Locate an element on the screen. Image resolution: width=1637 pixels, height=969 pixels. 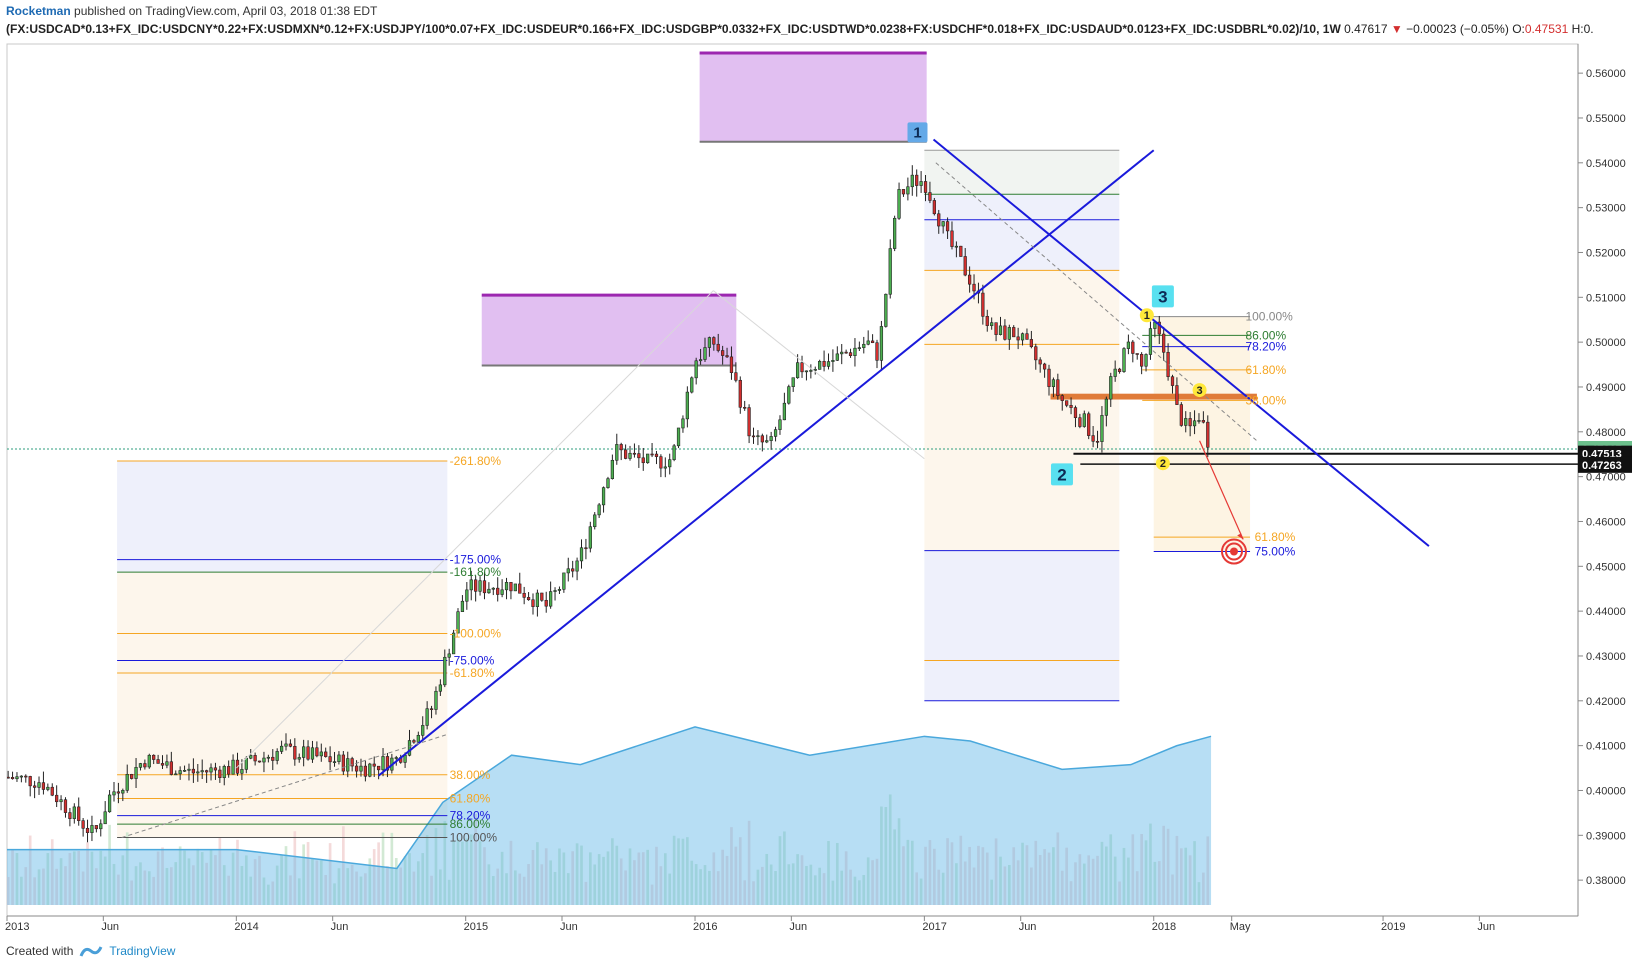
price-tick-label: 0.54000 is located at coordinates (1606, 164).